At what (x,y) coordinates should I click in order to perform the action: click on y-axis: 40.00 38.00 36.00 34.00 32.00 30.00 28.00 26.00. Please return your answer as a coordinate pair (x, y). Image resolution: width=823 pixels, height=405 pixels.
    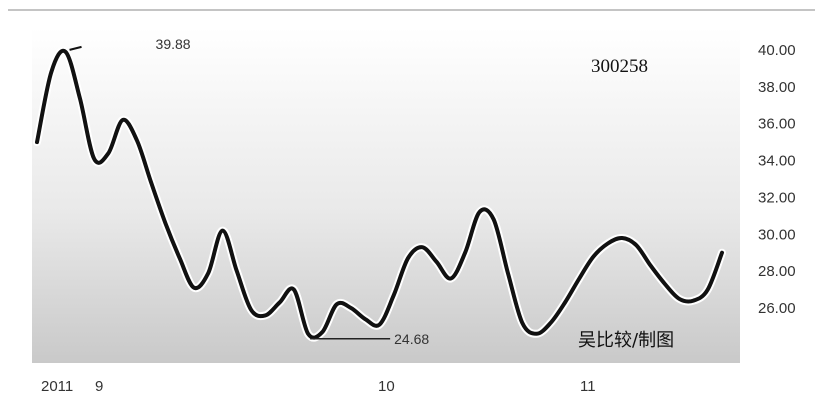
    Looking at the image, I should click on (777, 179).